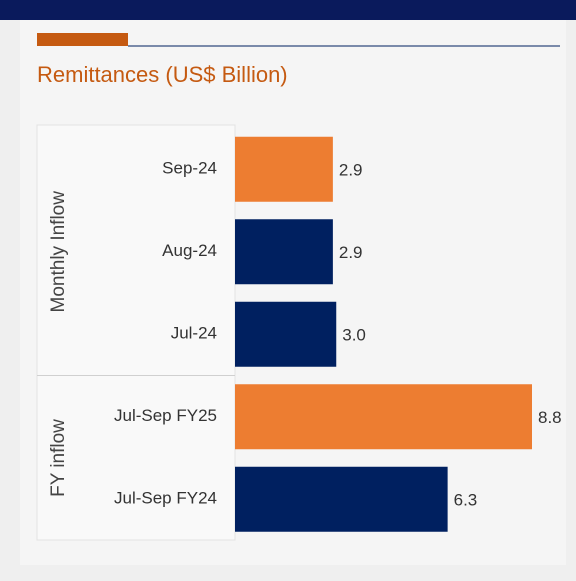 The image size is (576, 581). Describe the element at coordinates (354, 335) in the screenshot. I see `value-label: 3.0` at that location.